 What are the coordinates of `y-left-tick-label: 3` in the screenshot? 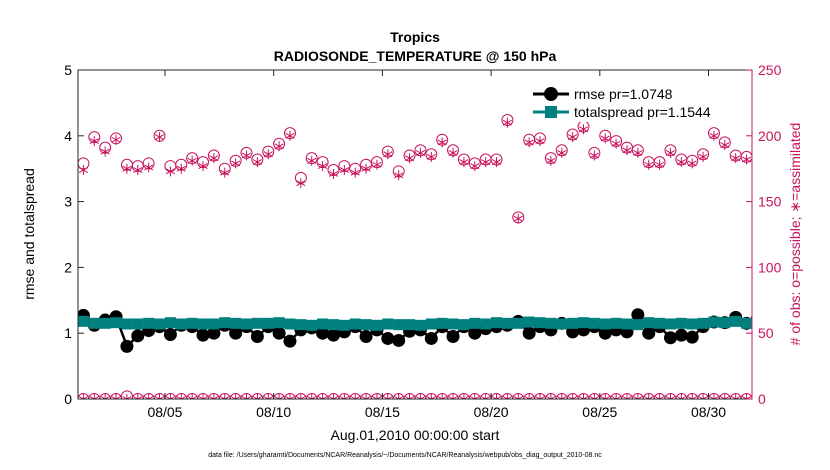 It's located at (68, 202).